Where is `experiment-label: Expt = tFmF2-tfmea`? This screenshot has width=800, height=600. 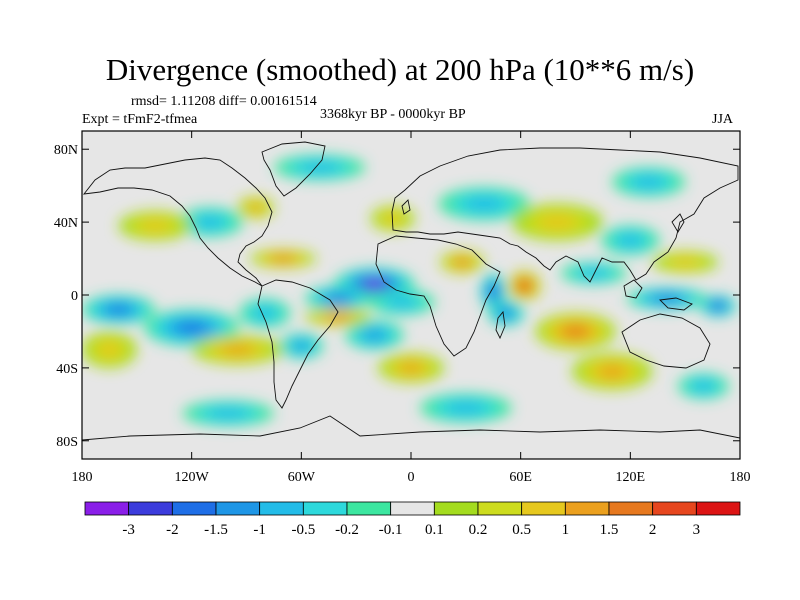
experiment-label: Expt = tFmF2-tfmea is located at coordinates (140, 119).